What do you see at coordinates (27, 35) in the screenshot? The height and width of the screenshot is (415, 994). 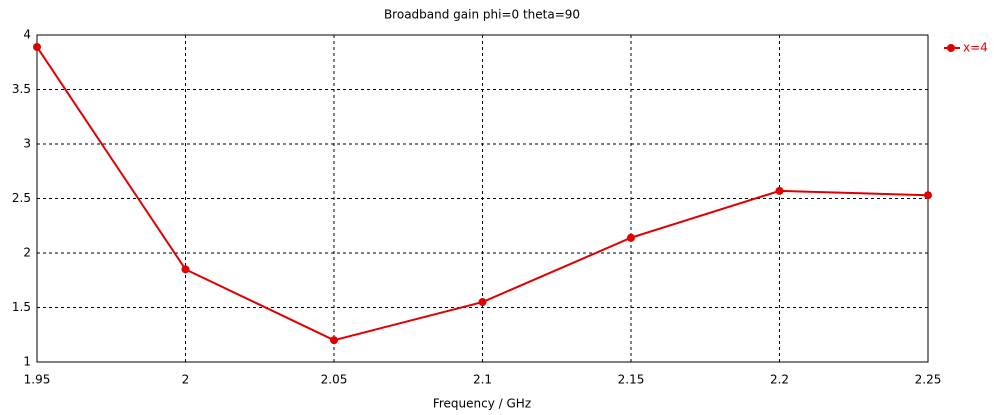 I see `y-tick-label: 4` at bounding box center [27, 35].